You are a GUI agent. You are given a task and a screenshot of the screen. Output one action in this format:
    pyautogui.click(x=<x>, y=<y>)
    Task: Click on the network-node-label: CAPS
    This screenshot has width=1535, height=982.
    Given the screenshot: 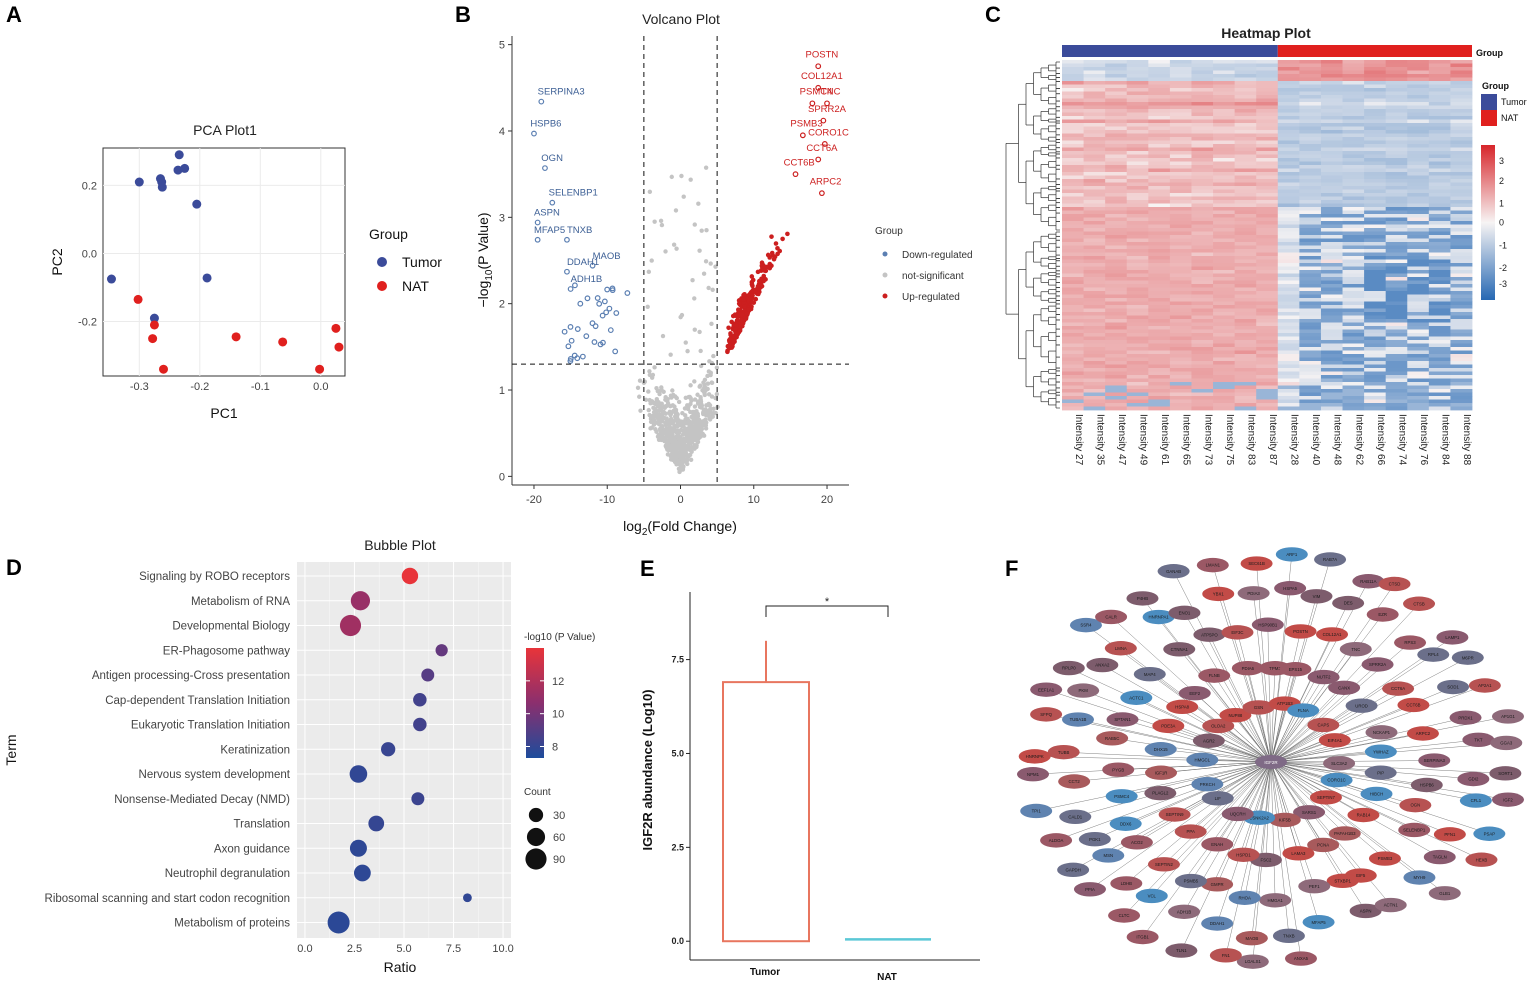 What is the action you would take?
    pyautogui.click(x=1324, y=725)
    